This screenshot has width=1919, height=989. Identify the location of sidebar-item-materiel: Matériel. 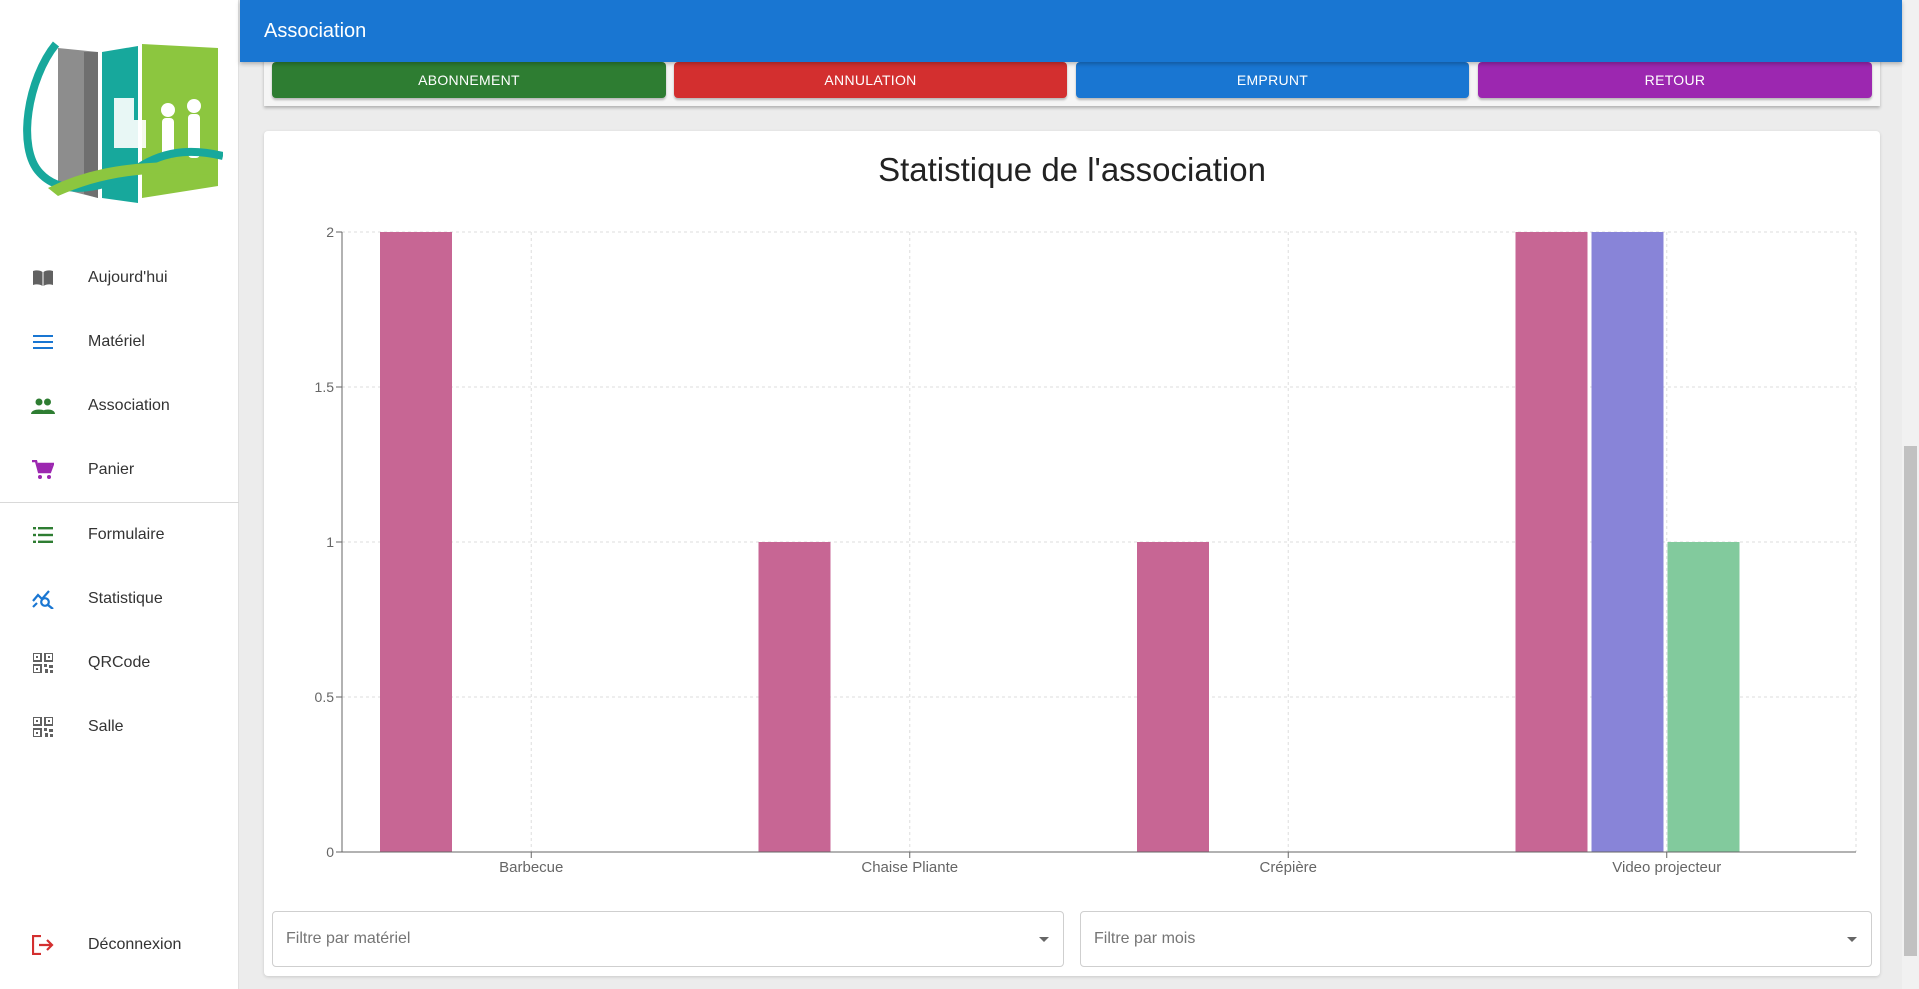
(119, 342).